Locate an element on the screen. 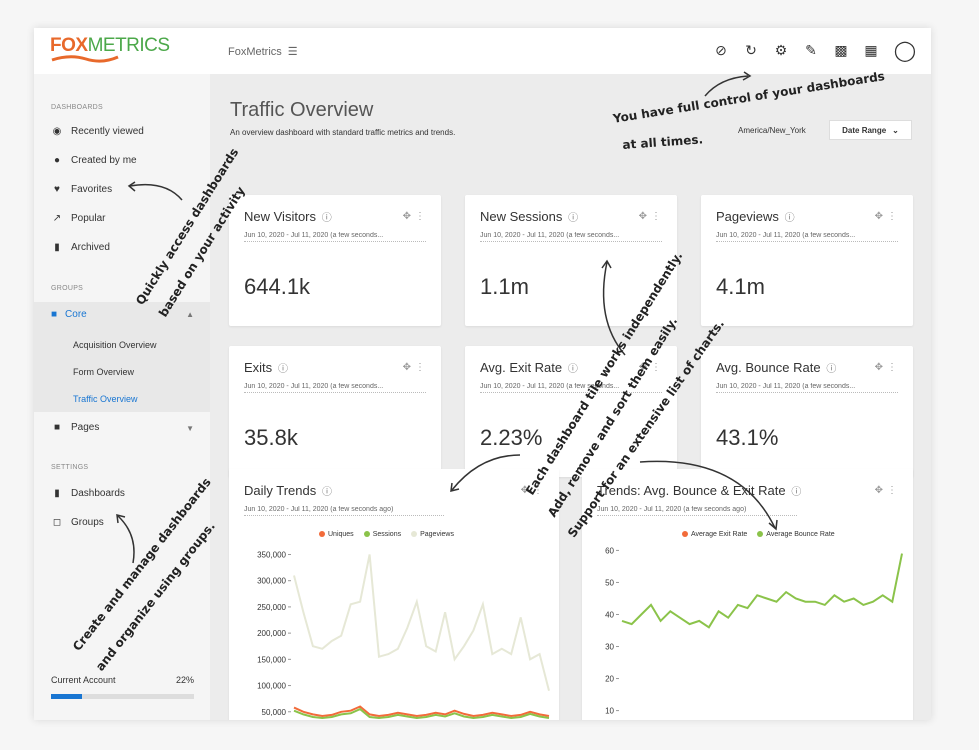  sidebar-item-created-by-me: ● Created by me is located at coordinates (94, 160).